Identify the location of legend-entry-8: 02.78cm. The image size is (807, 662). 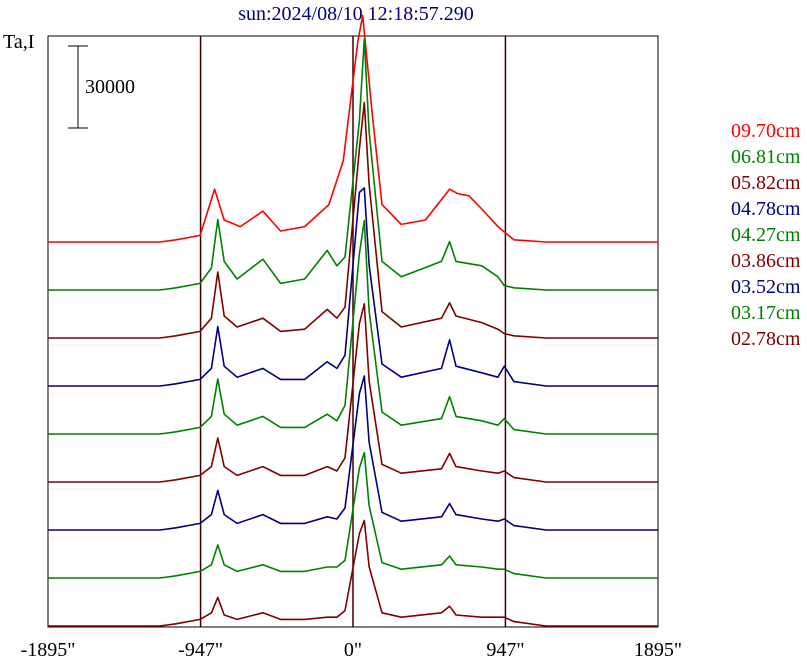
(766, 339).